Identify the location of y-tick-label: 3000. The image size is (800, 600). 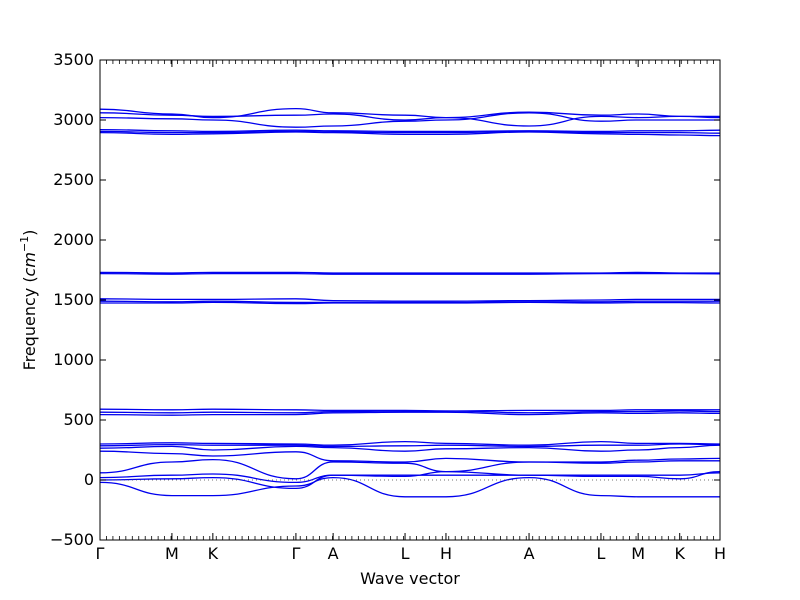
(73, 119).